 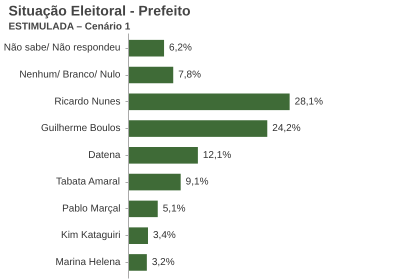 I want to click on y-tick-label: Kim Kataguiri, so click(x=90, y=236).